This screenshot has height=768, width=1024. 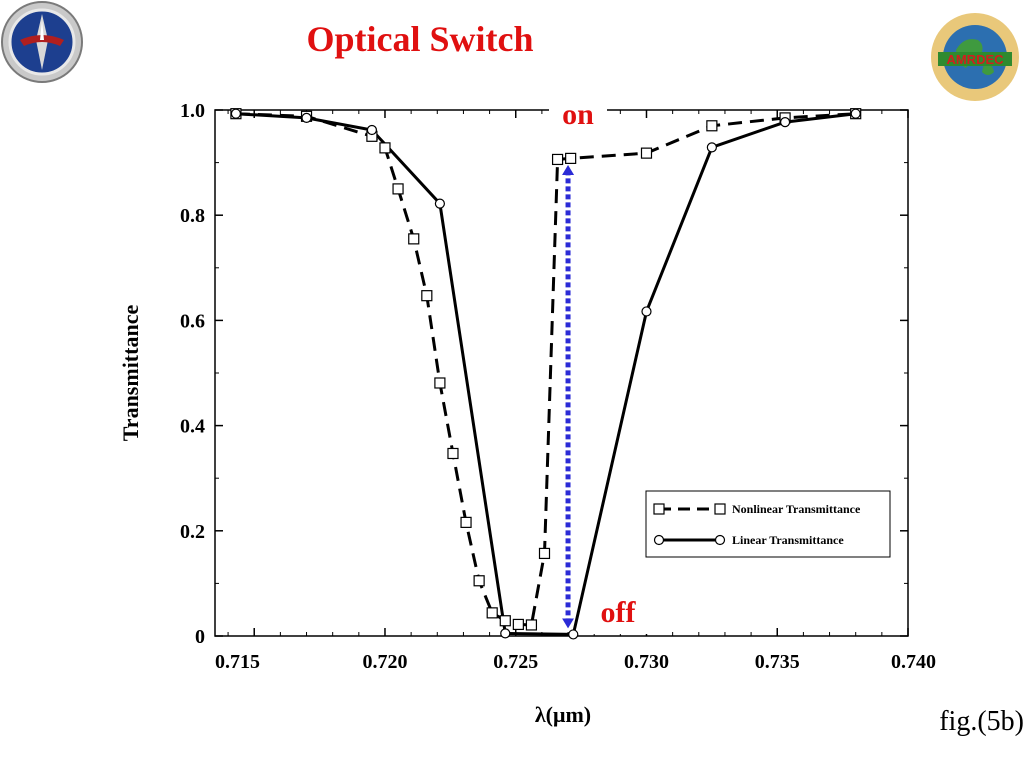 I want to click on x-axis-label: λ(μm), so click(x=563, y=714).